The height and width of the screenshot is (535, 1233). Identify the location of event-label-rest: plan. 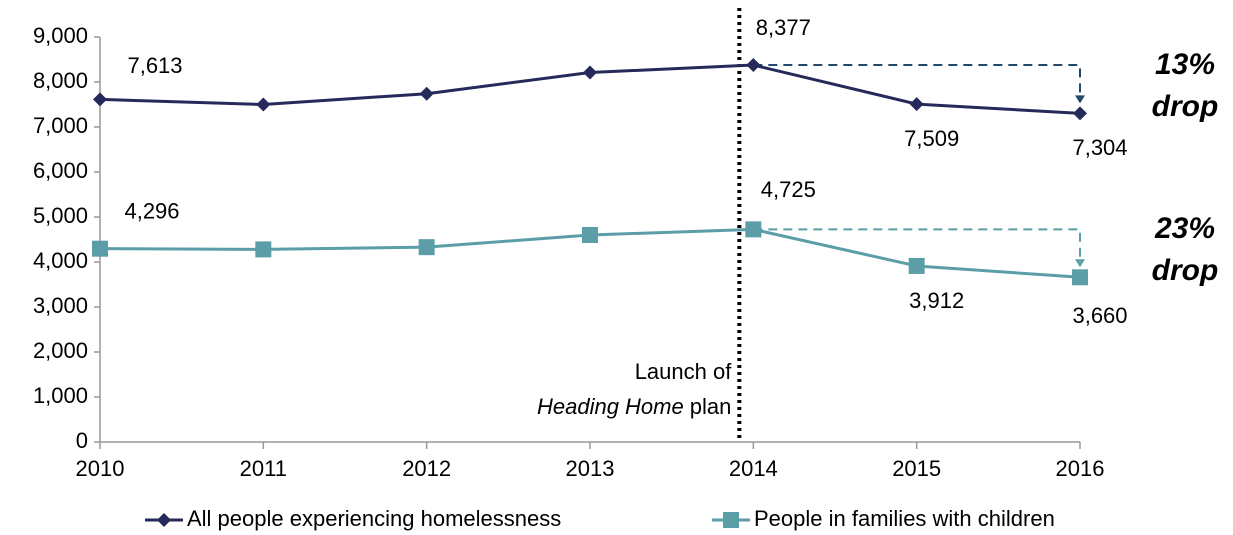
(711, 406).